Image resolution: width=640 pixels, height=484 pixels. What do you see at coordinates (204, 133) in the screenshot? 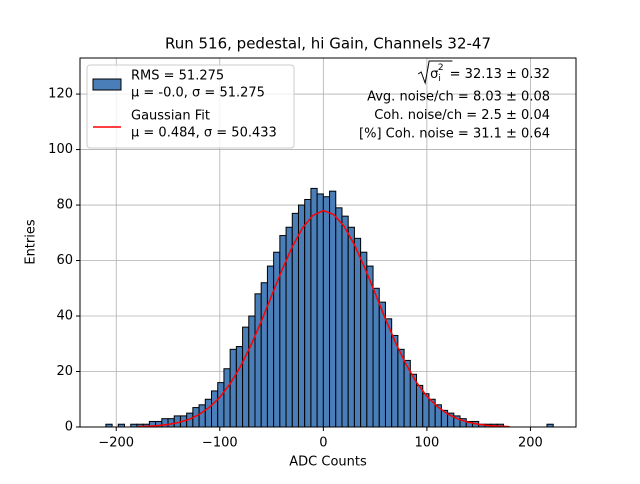
I see `legend-label: μ = 0.484, σ = 50.433` at bounding box center [204, 133].